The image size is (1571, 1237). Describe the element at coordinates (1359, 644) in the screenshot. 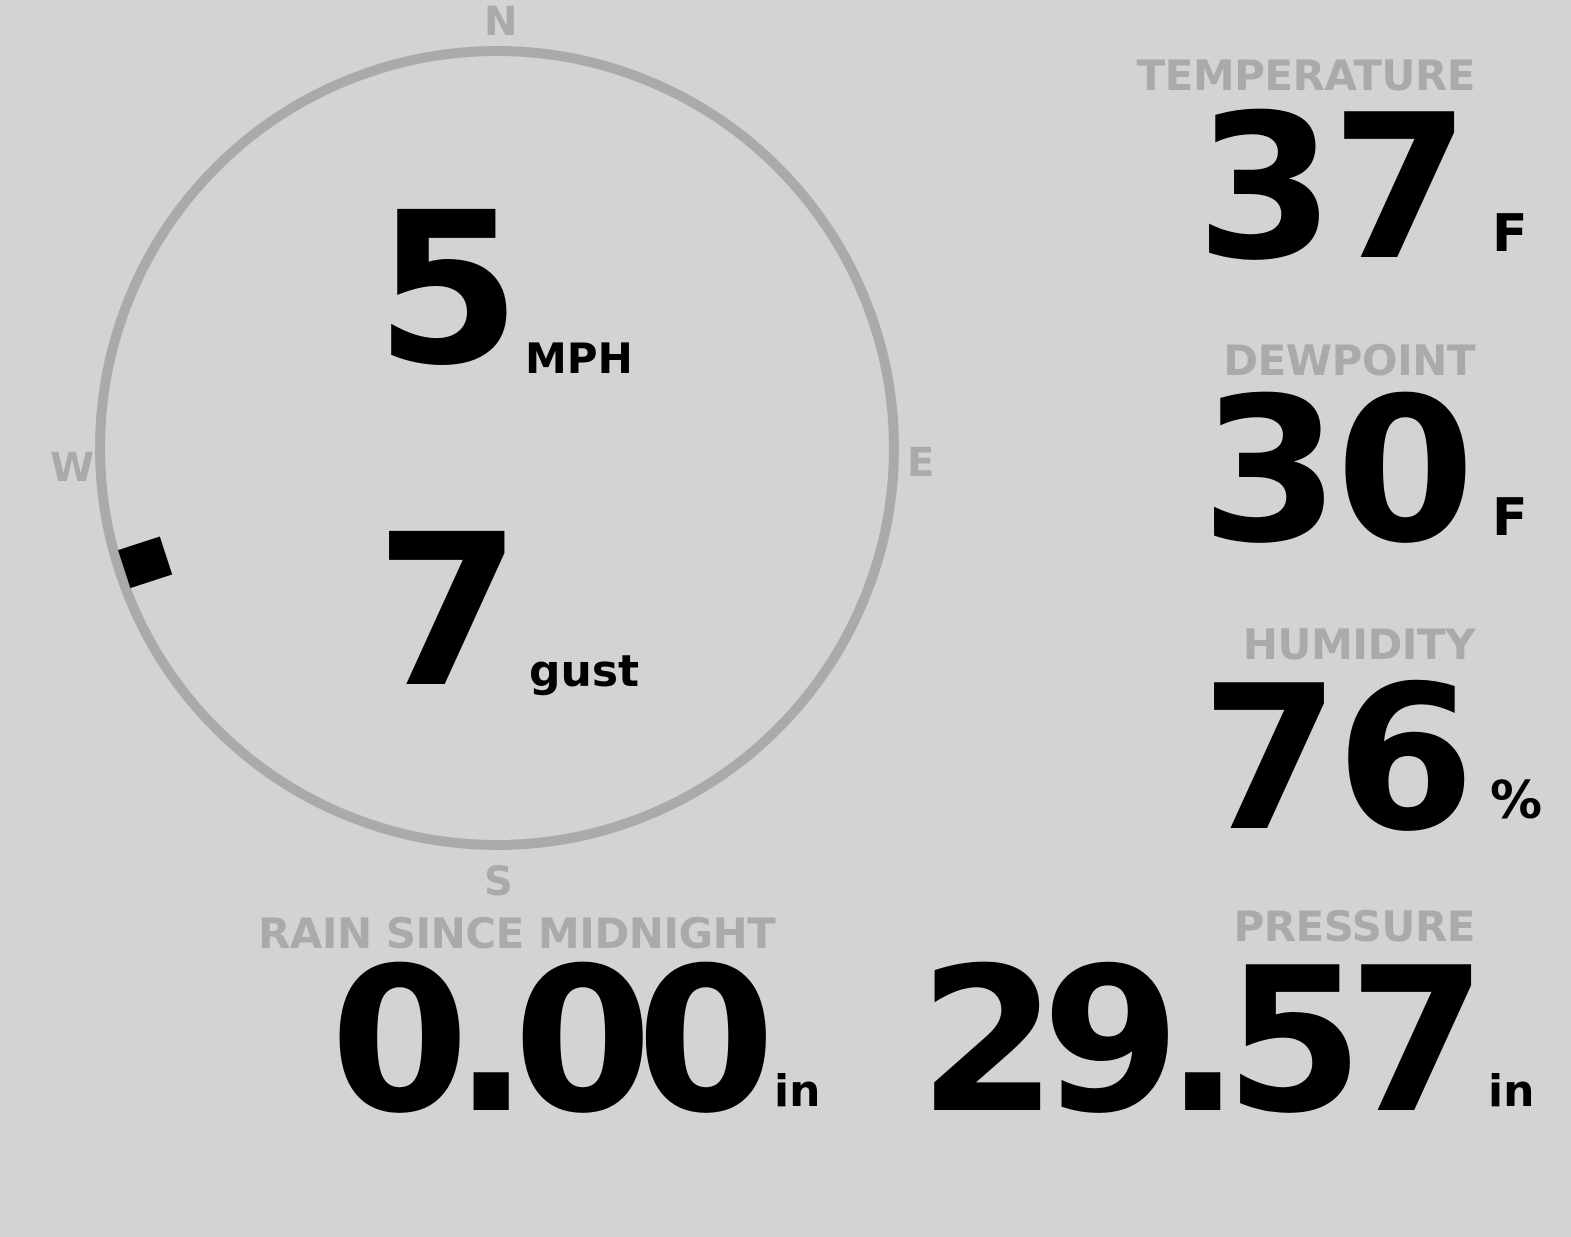

I see `humidity-label: HUMIDITY` at that location.